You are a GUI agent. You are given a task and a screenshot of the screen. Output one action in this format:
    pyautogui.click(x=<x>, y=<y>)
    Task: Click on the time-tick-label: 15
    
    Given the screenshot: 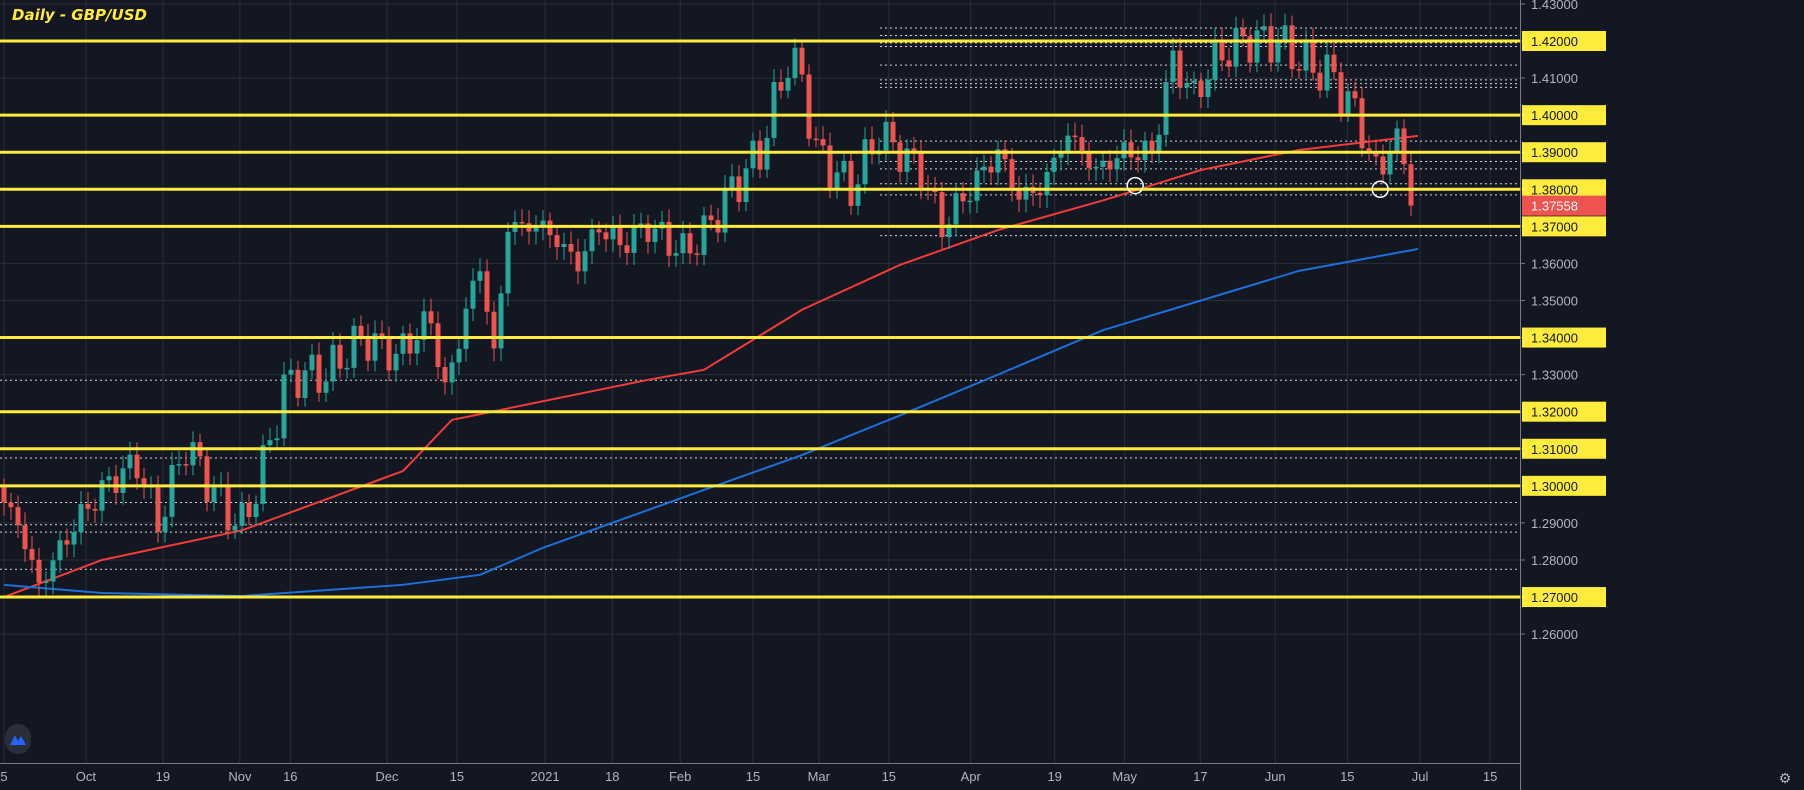 What is the action you would take?
    pyautogui.click(x=753, y=776)
    